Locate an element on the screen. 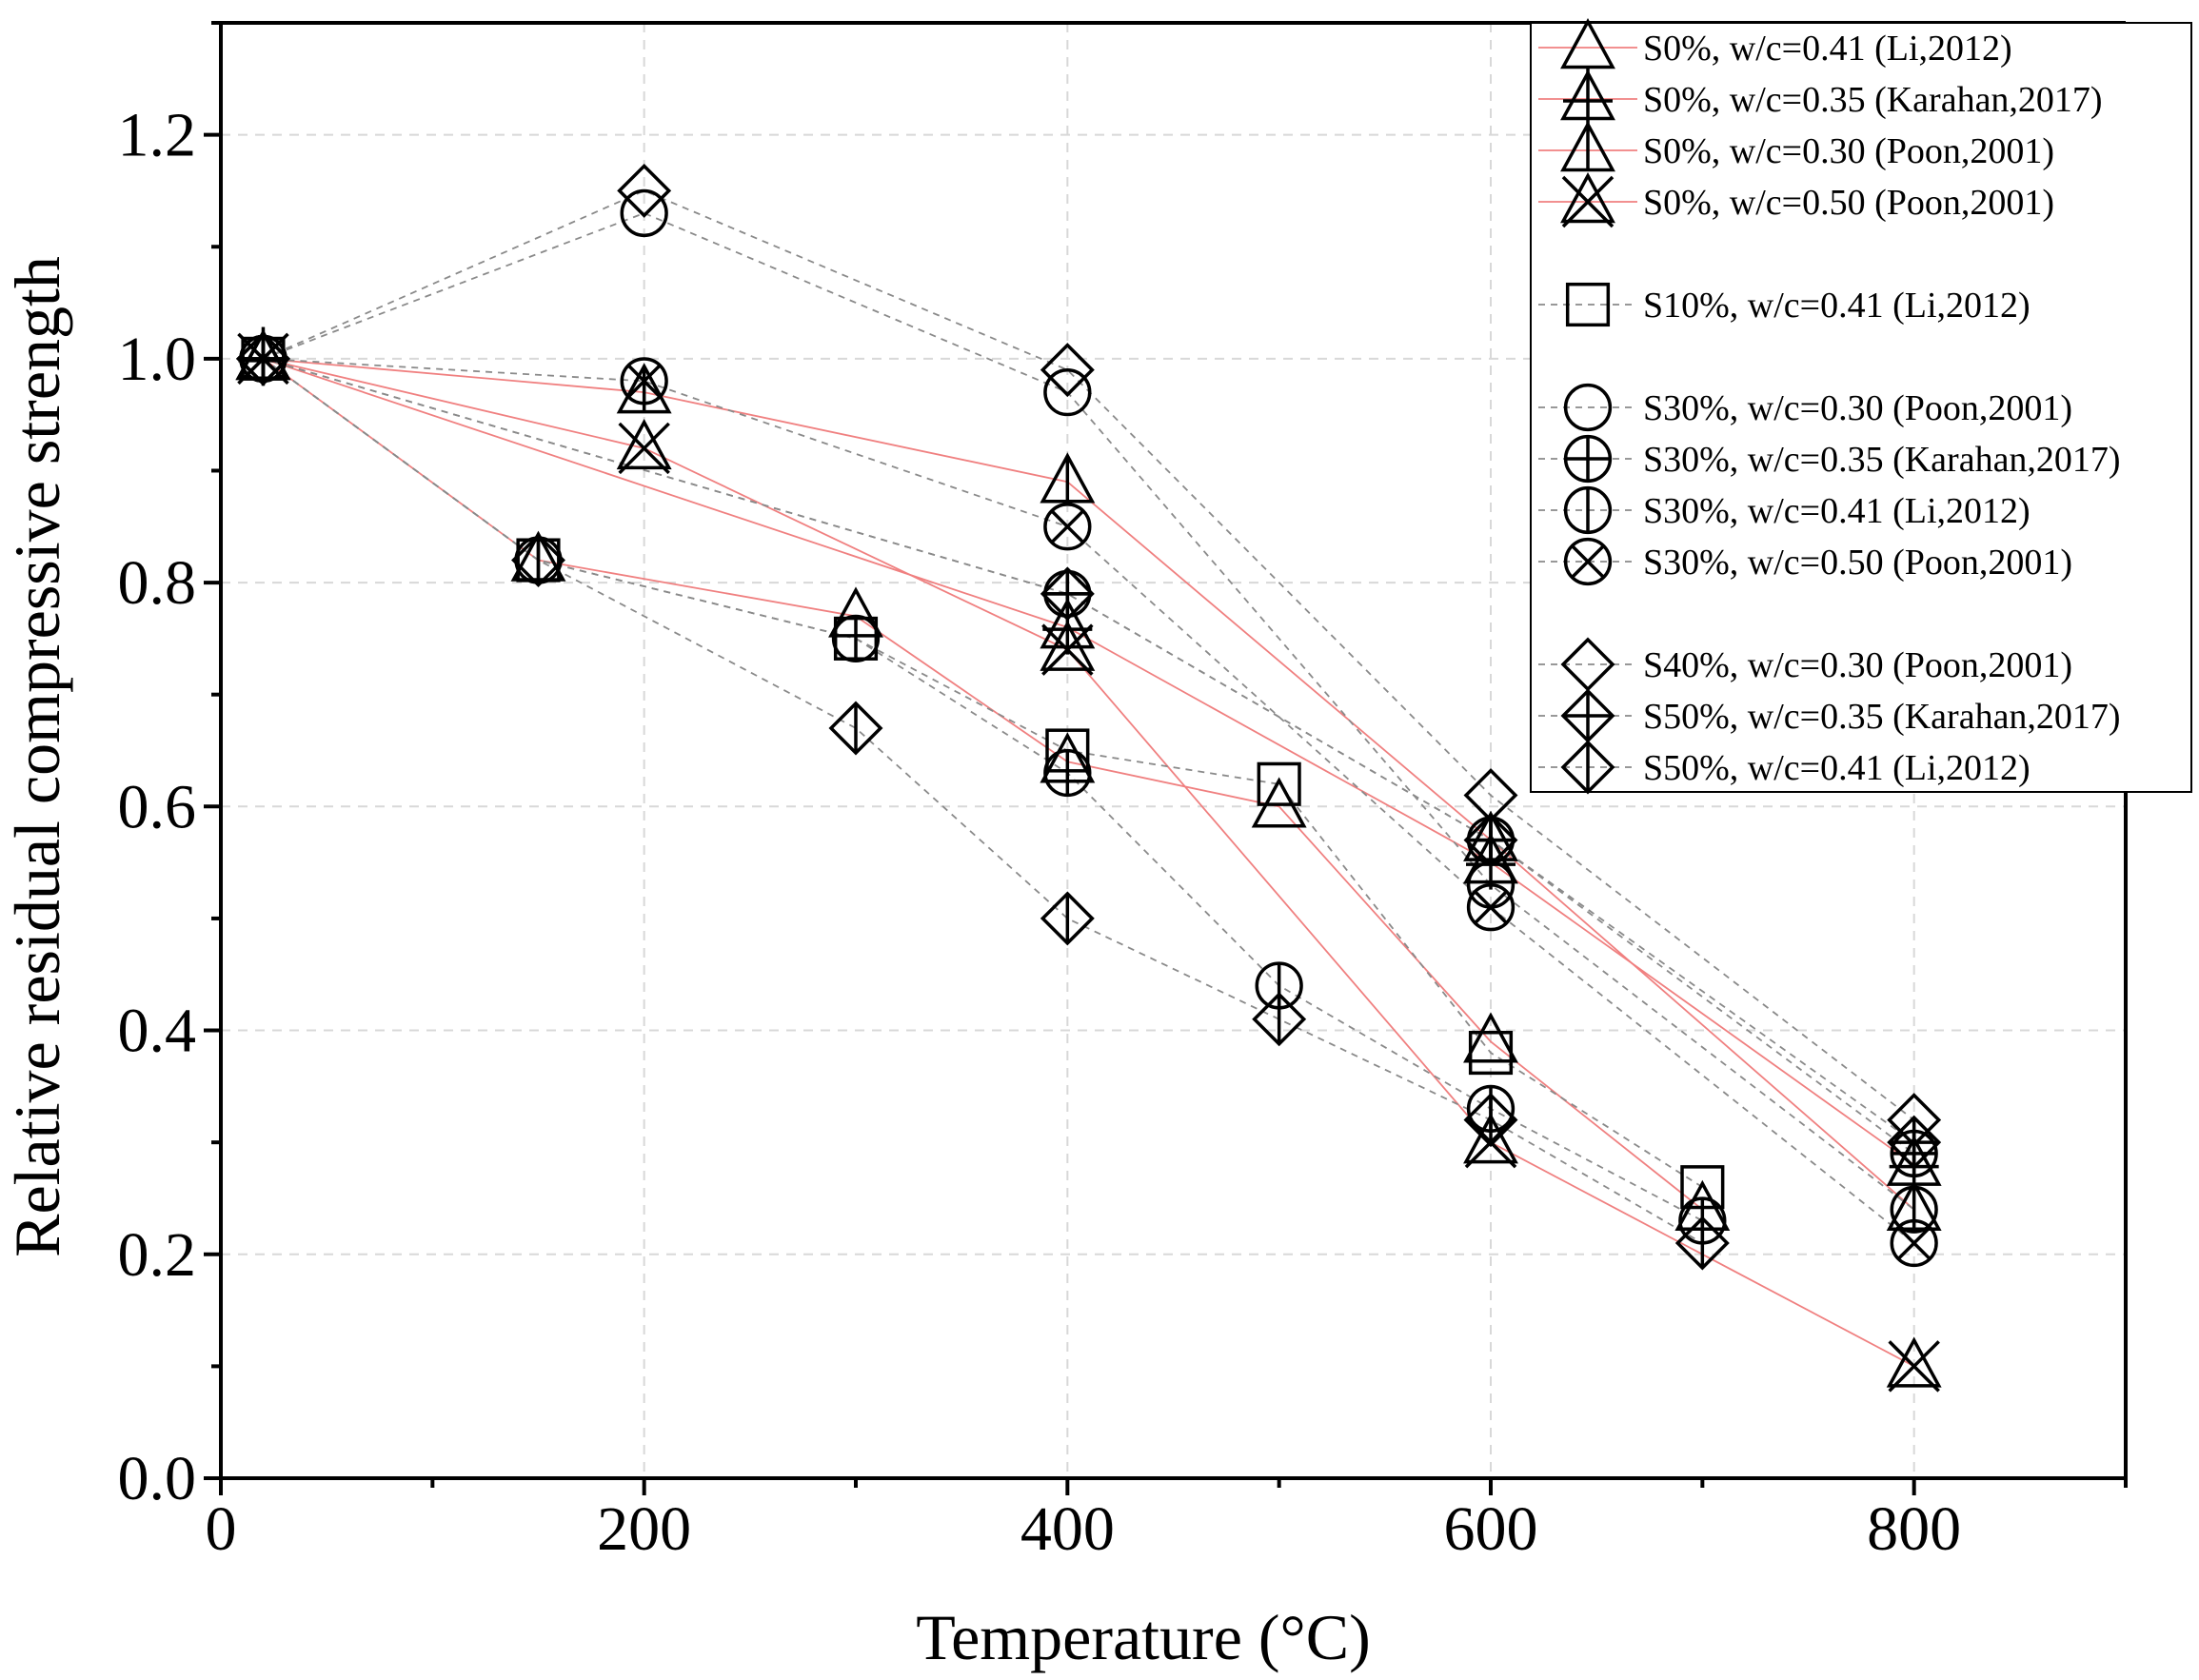 The width and height of the screenshot is (2199, 1680). y-tick-label: 1.0 is located at coordinates (157, 360).